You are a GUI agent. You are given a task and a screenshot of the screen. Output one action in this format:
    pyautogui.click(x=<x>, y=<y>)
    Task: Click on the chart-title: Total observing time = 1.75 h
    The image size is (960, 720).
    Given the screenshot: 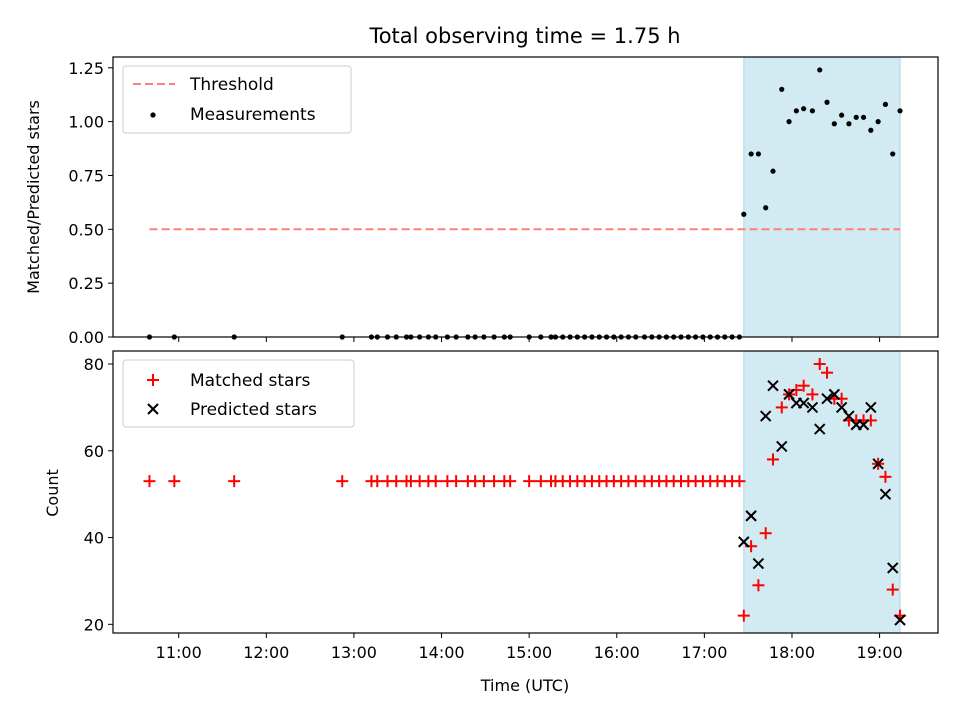 What is the action you would take?
    pyautogui.click(x=524, y=36)
    